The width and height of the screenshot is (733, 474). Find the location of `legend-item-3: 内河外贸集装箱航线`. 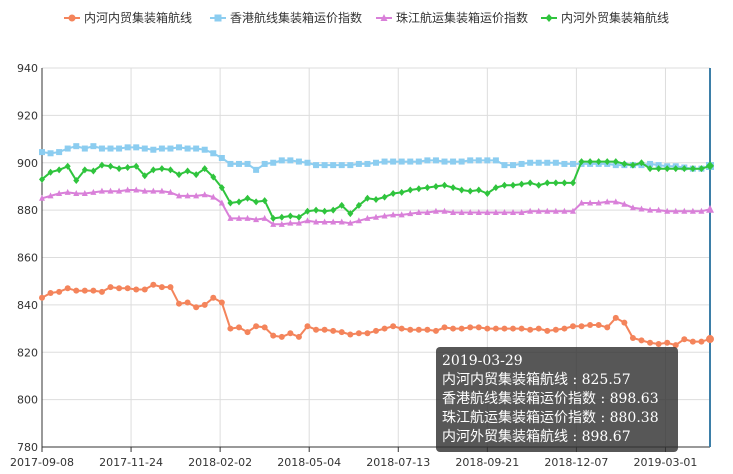

legend-item-3: 内河外贸集装箱航线 is located at coordinates (605, 17).